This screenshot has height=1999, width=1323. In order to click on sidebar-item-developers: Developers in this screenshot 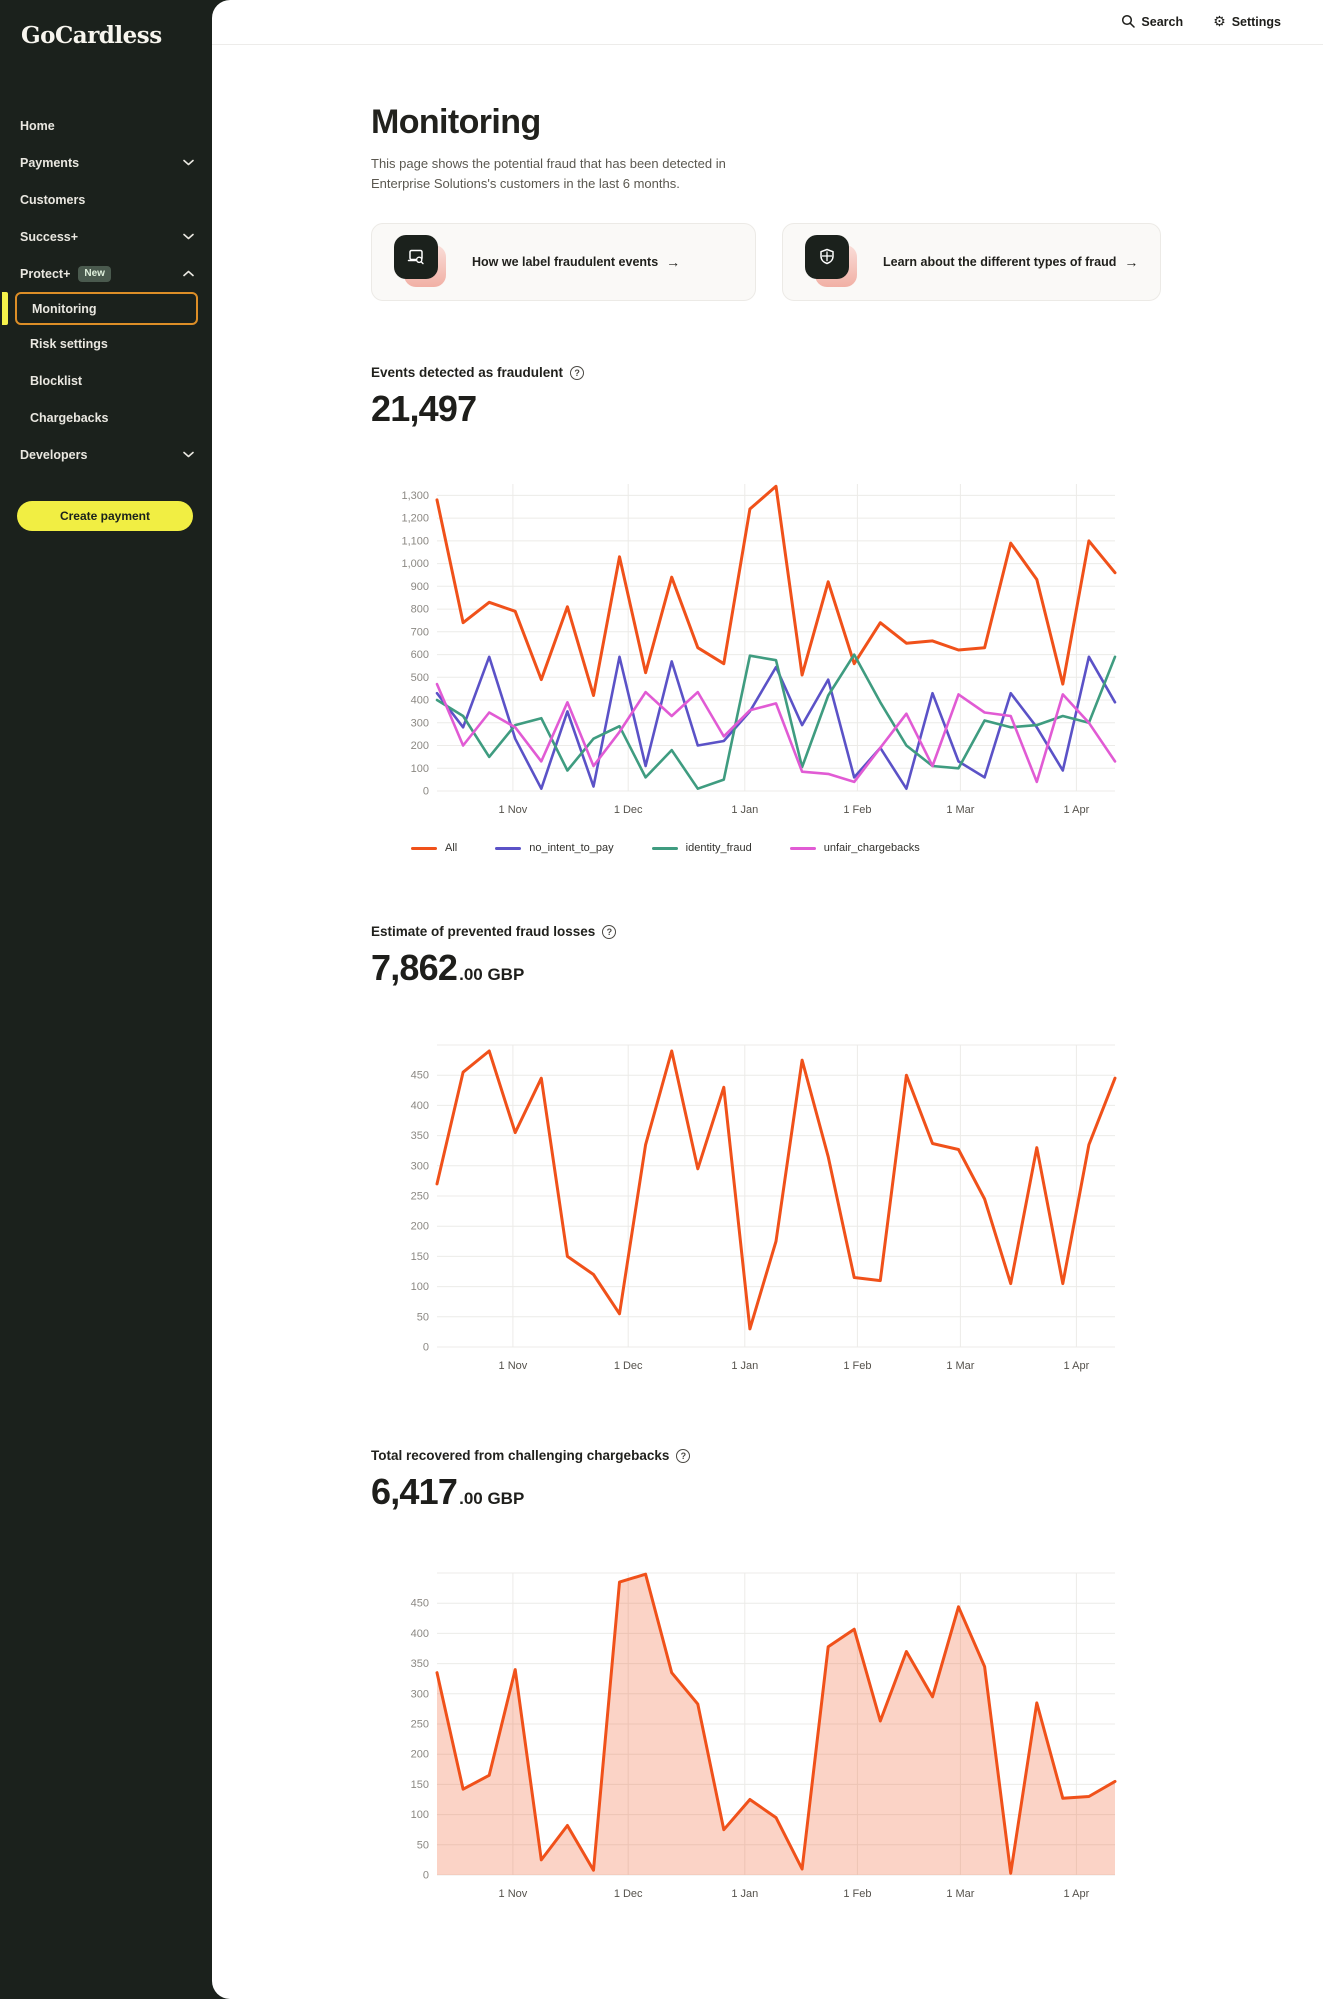, I will do `click(106, 454)`.